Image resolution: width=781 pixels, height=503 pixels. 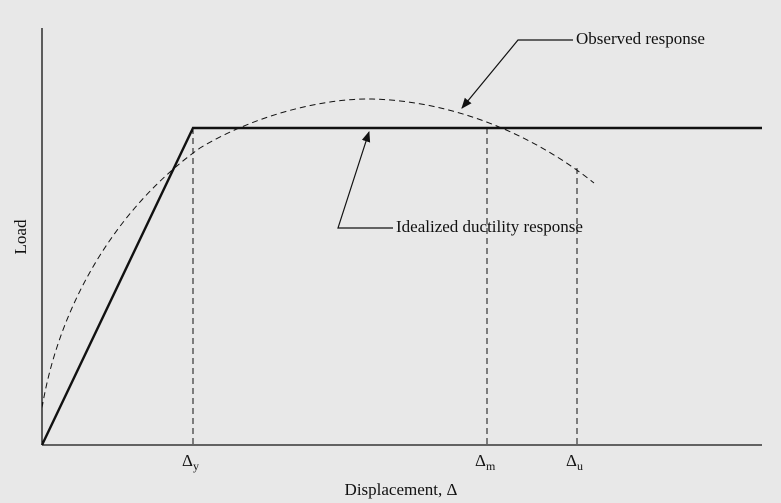 I want to click on marker-label: Δm, so click(x=485, y=462).